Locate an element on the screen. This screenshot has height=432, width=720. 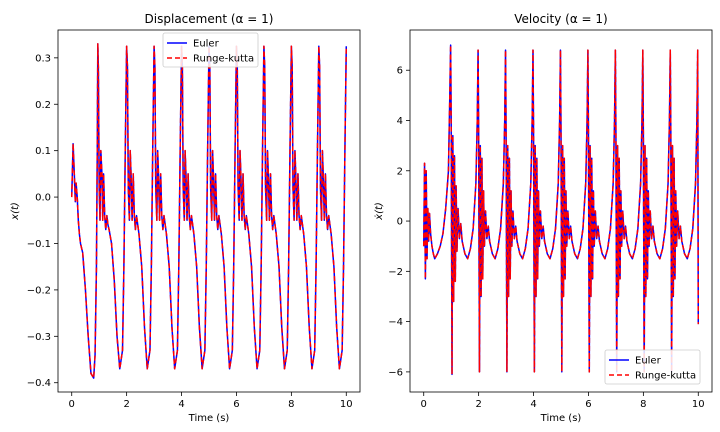
y-tick-label: −0.3 is located at coordinates (39, 337).